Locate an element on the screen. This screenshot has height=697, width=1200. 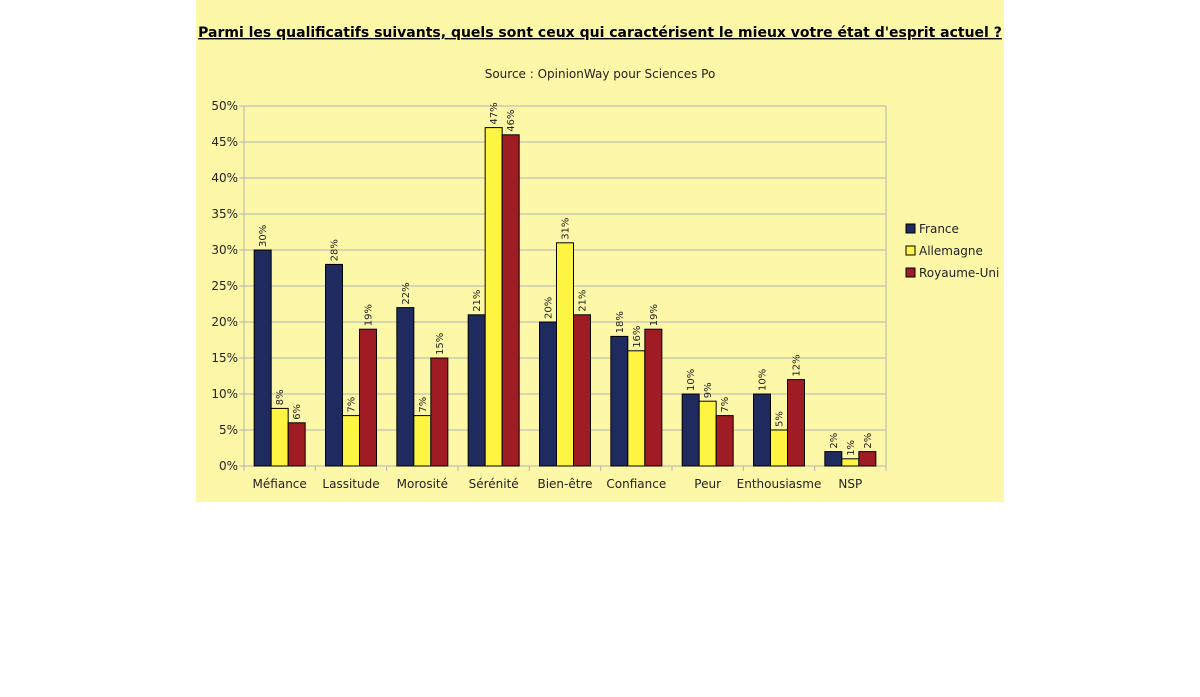
y-axis: 0% 5% 10% 15% 20% 25% 30% 35% 40% 45% 50% is located at coordinates (227, 286).